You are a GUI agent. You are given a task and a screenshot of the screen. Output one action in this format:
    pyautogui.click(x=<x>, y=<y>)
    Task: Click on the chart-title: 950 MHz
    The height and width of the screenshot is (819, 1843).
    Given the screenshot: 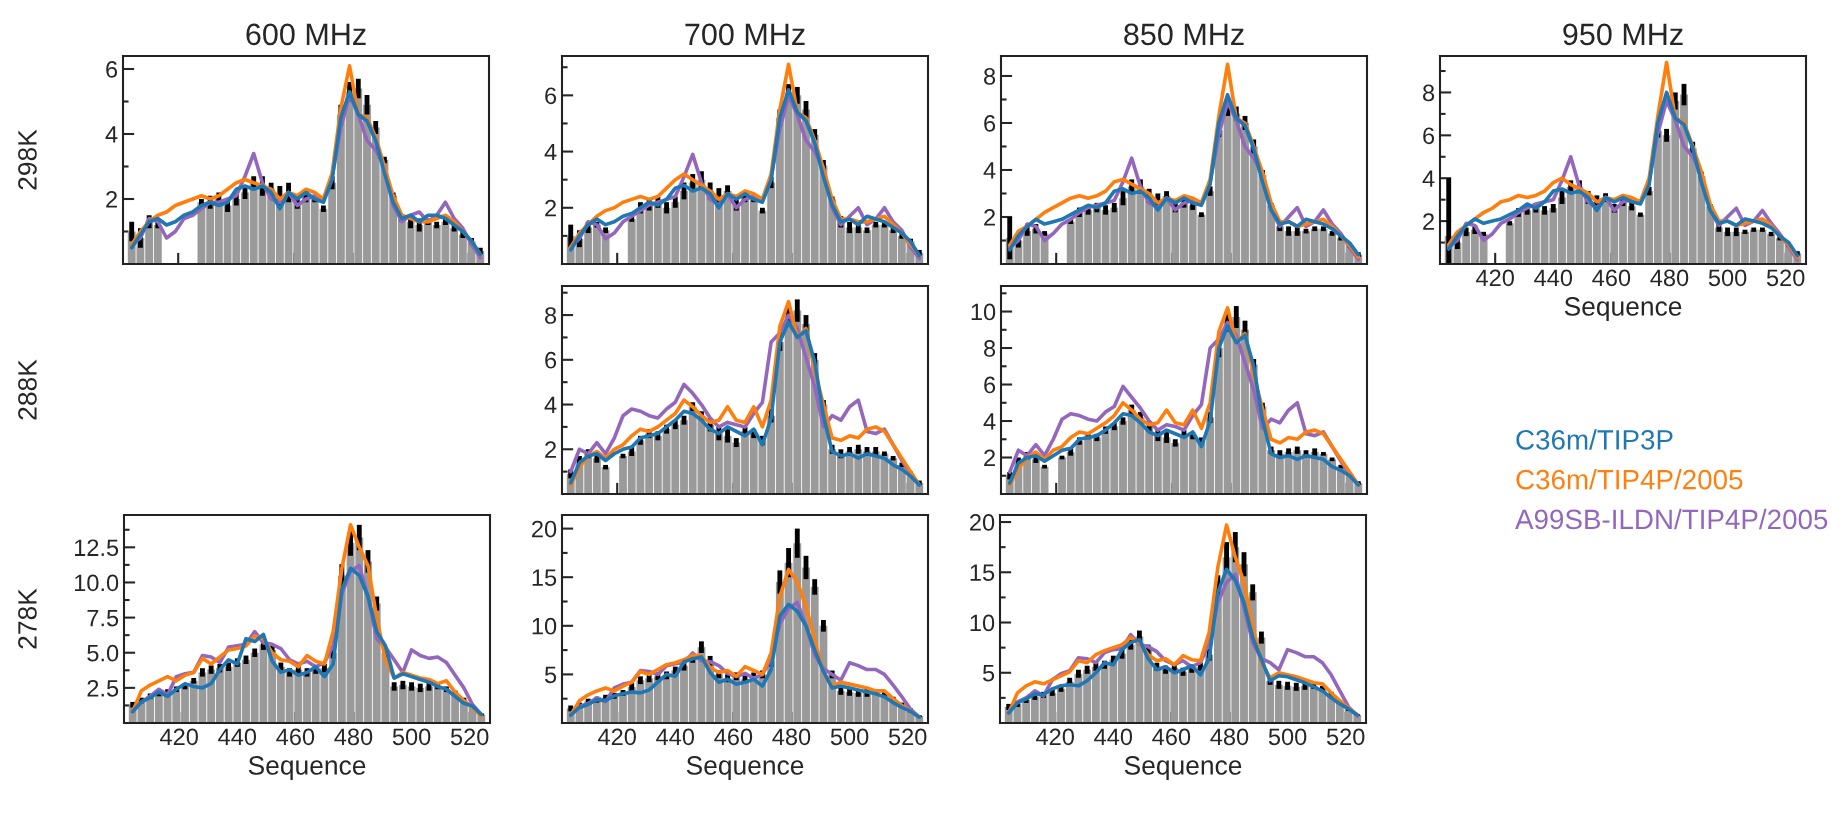 What is the action you would take?
    pyautogui.click(x=1623, y=34)
    